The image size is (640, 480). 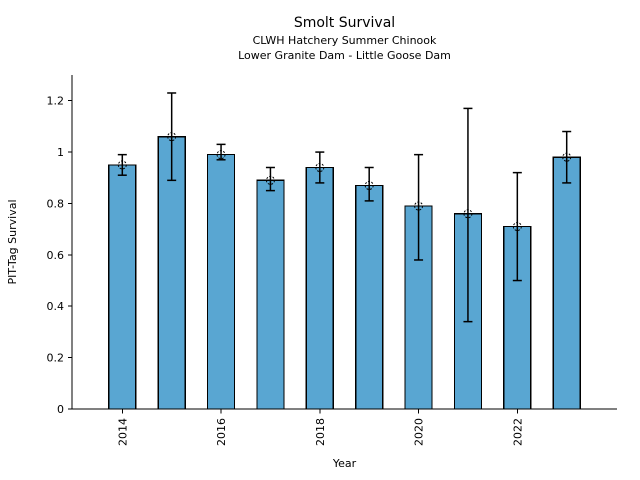 I want to click on y-tick-label-1.2: 1.2, so click(x=56, y=101).